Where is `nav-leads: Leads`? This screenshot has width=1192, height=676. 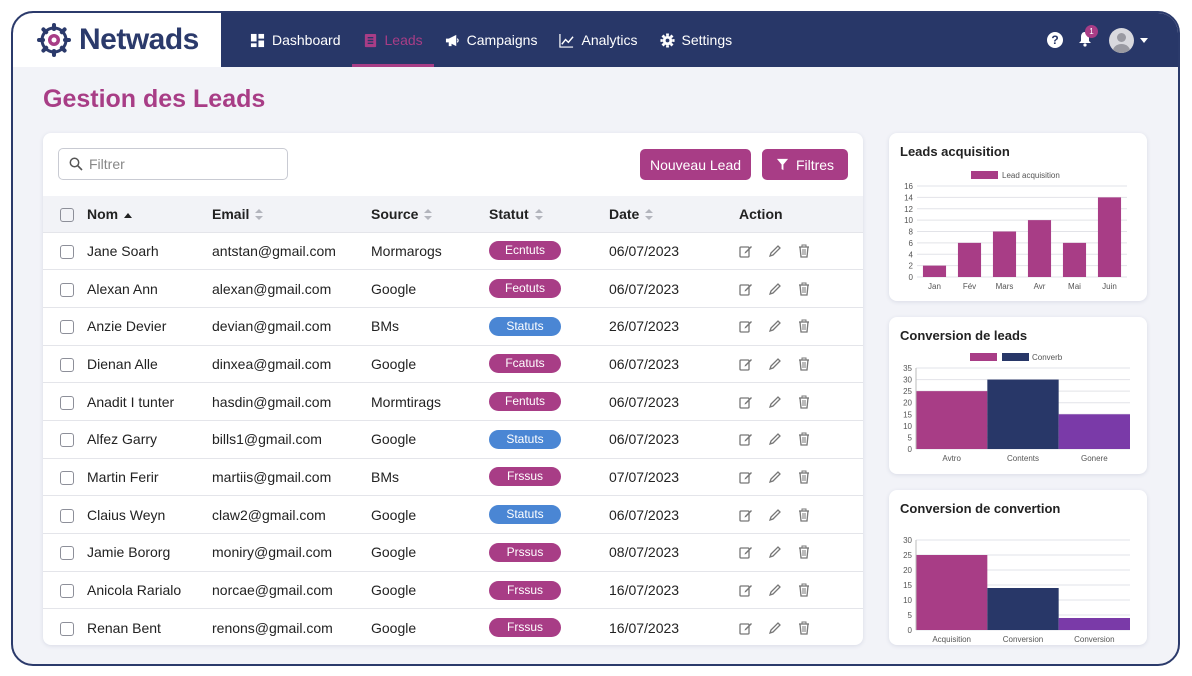 nav-leads: Leads is located at coordinates (392, 40).